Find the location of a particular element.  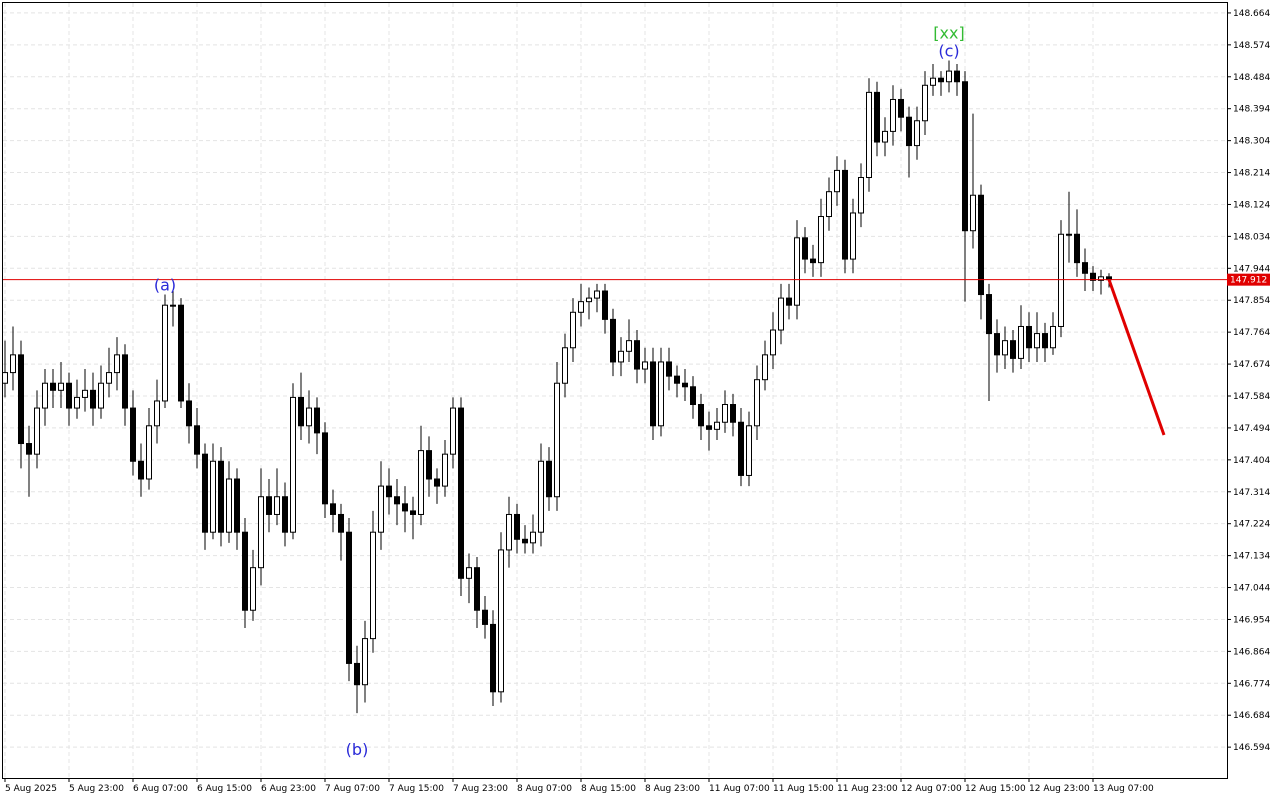

x-tick-label: 12 Aug 15:00 is located at coordinates (995, 789).